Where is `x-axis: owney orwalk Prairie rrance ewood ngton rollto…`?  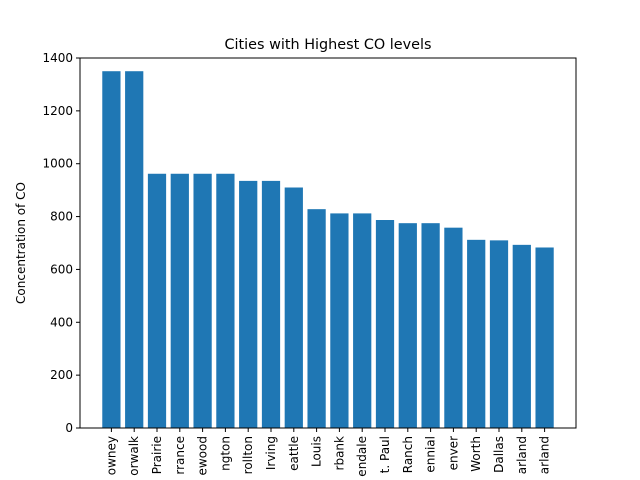
x-axis: owney orwalk Prairie rrance ewood ngton rollto… is located at coordinates (328, 452).